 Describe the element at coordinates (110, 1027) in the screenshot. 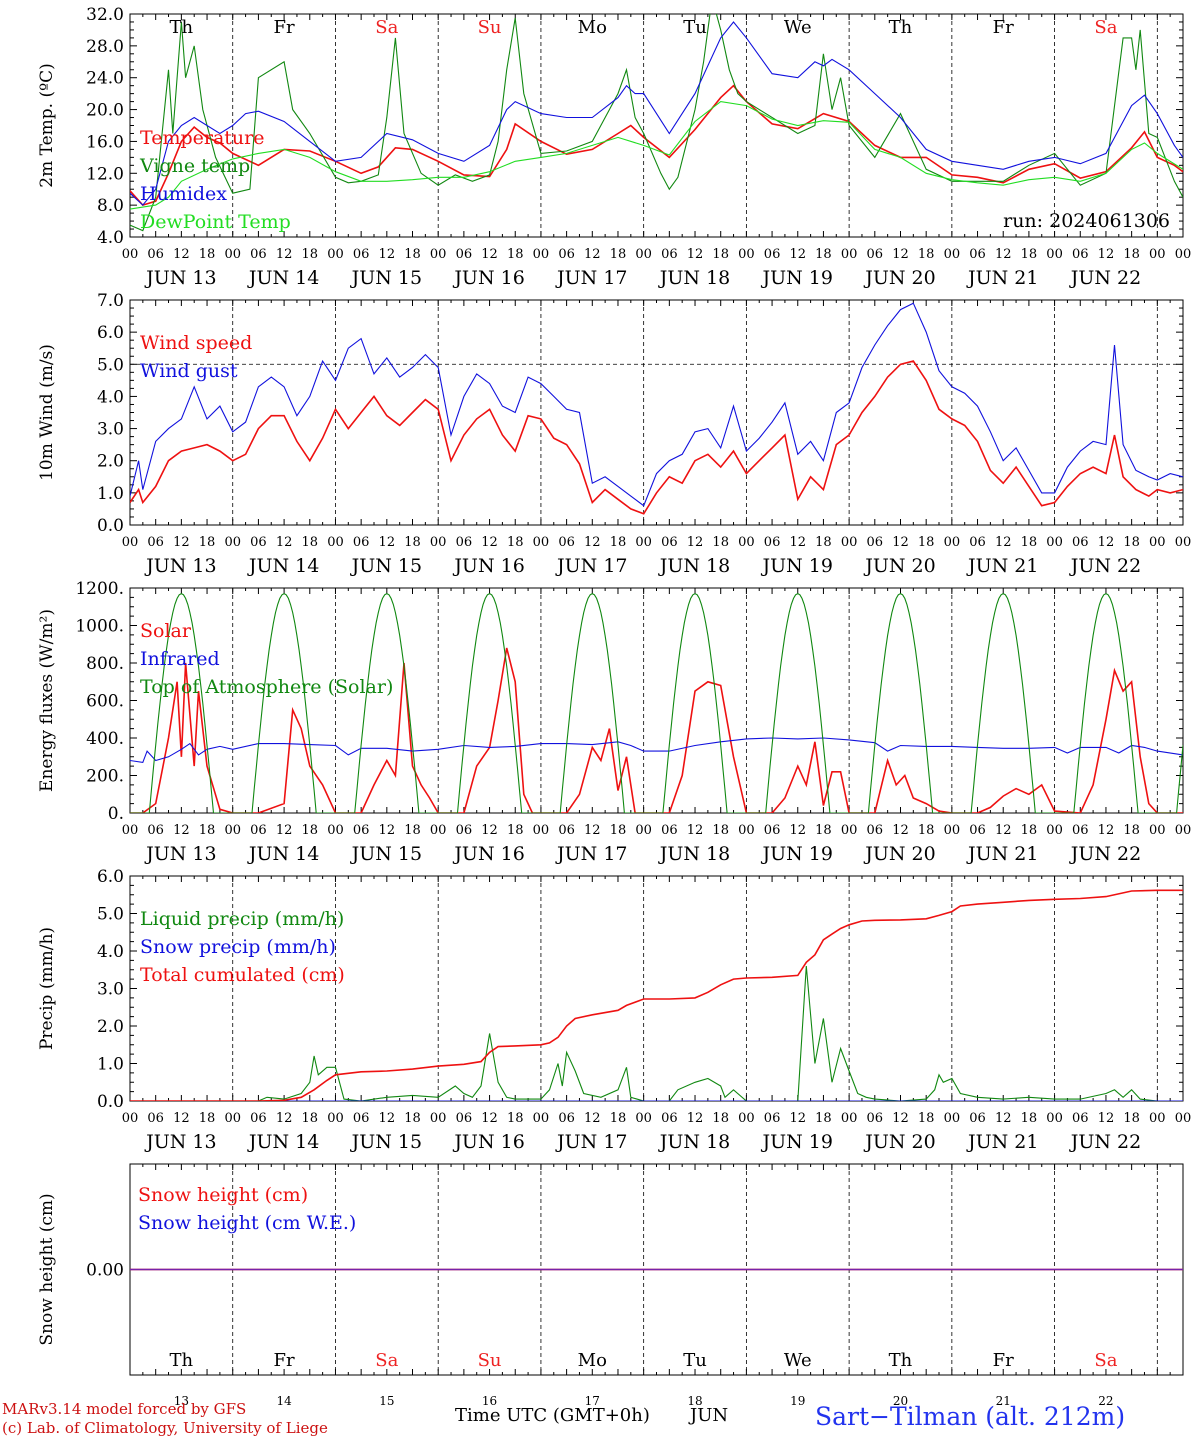

I see `y-tick-label: 2.0` at that location.